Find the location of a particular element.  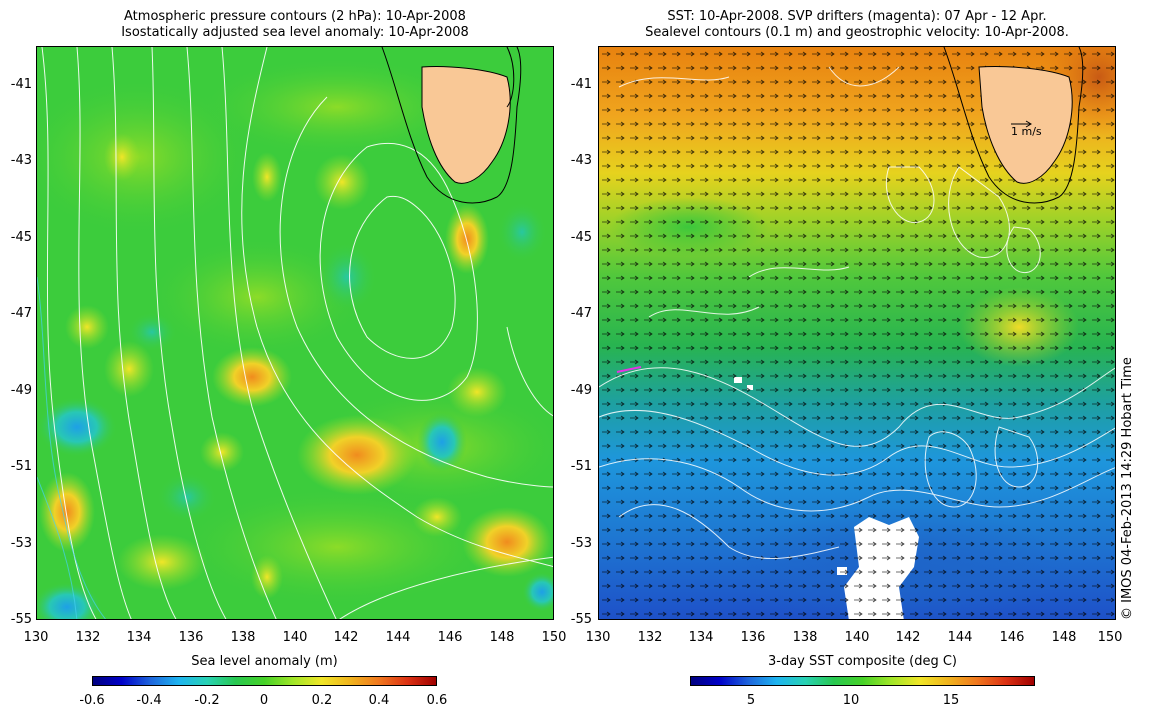

scale-arrow-label: 1 m/s is located at coordinates (1026, 131).